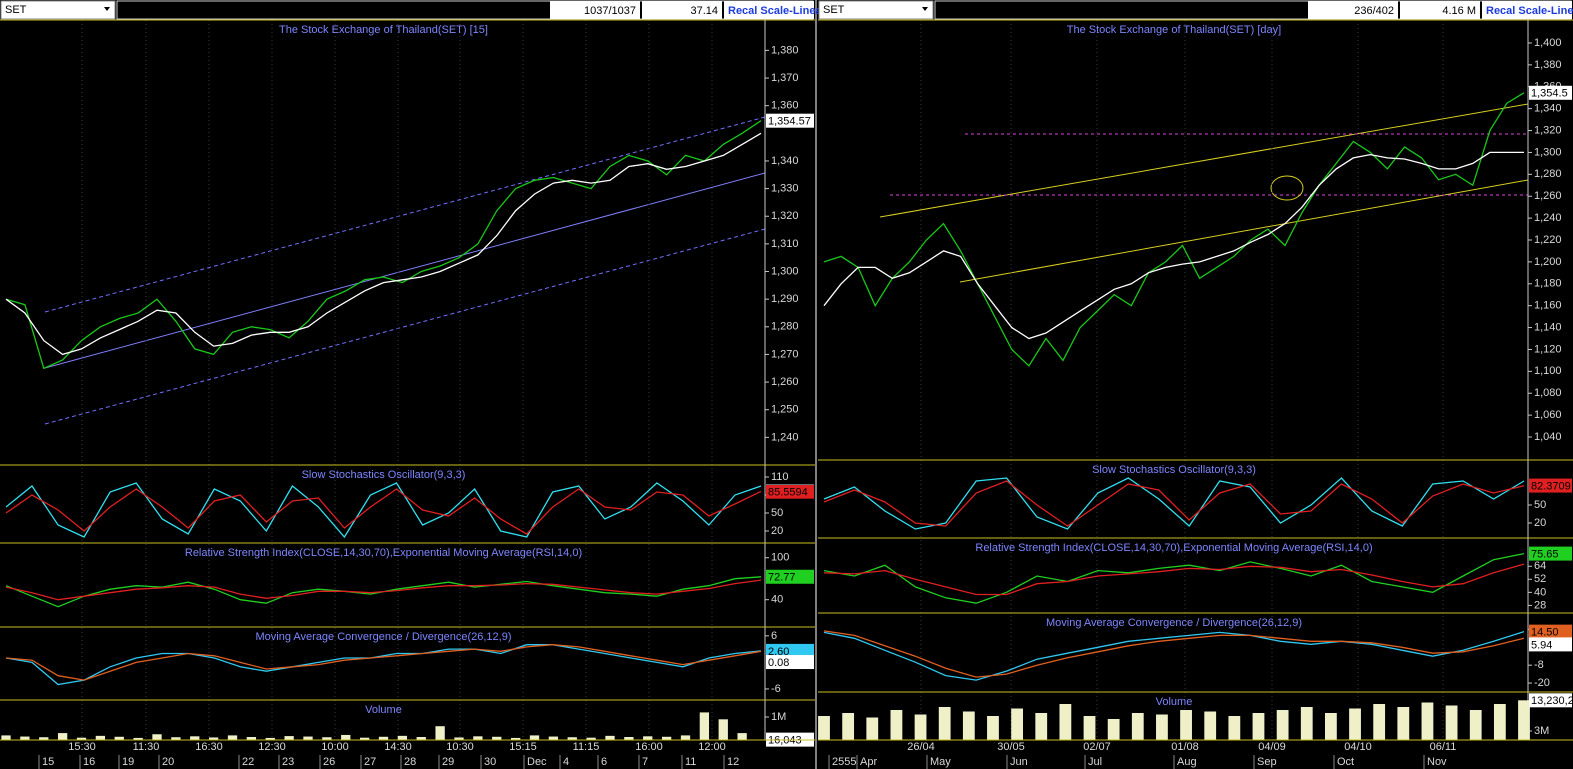 The image size is (1573, 769). Describe the element at coordinates (248, 762) in the screenshot. I see `x-date-label: 22` at that location.